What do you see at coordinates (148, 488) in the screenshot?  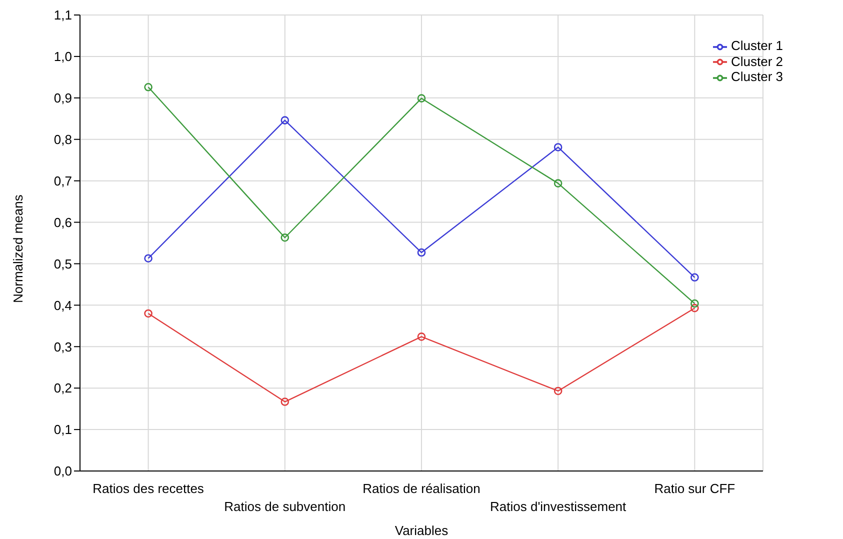 I see `x-tick-label: Ratios des recettes` at bounding box center [148, 488].